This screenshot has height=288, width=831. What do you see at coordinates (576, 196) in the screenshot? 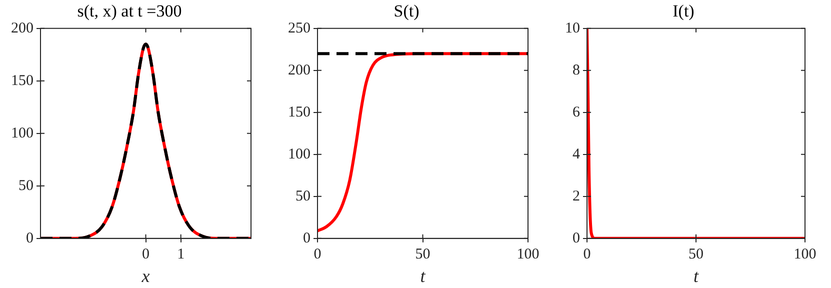
I see `y-tick-label: 2` at bounding box center [576, 196].